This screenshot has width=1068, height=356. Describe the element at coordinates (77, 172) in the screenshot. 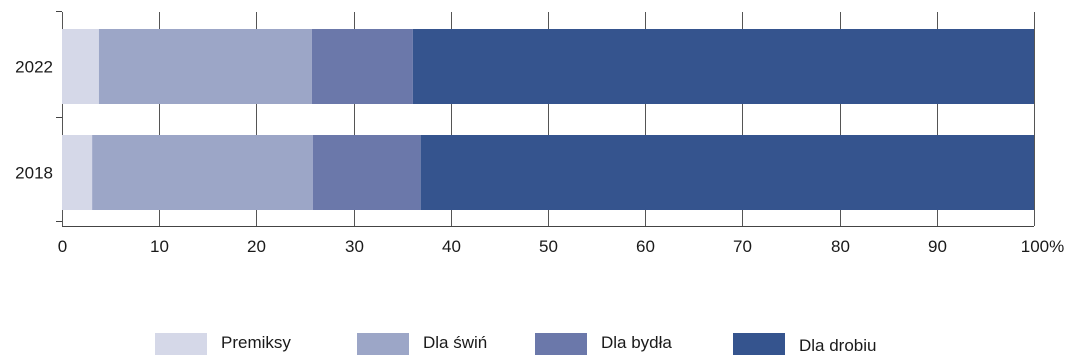

I see `bar-2018-premiksy` at that location.